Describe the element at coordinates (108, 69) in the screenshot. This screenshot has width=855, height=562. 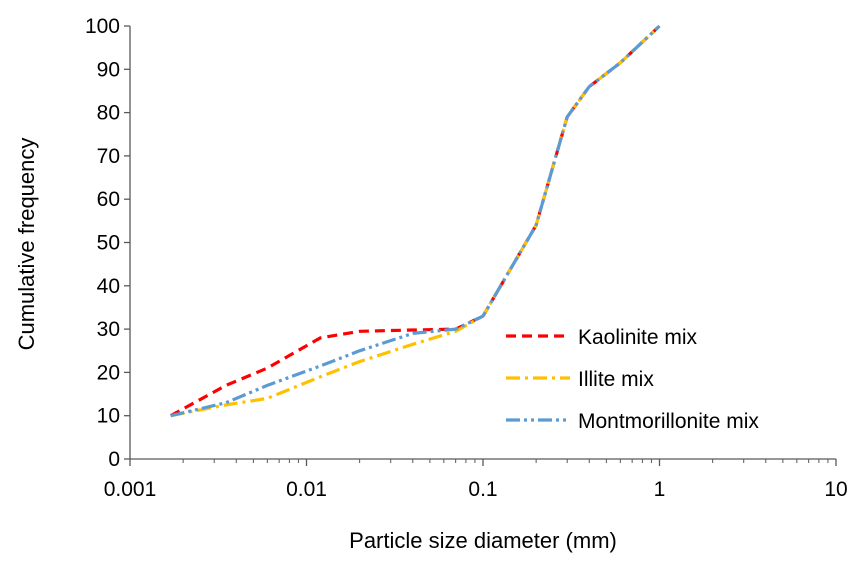
I see `y-tick-label: 90` at that location.